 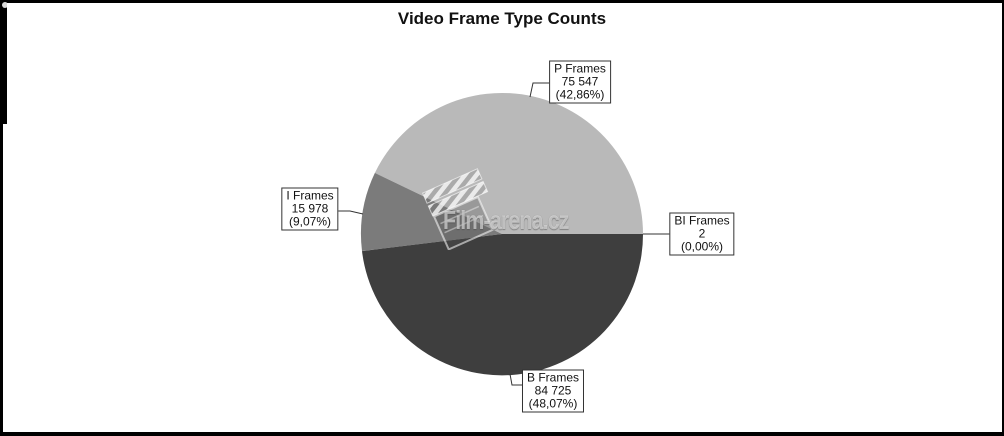 What do you see at coordinates (310, 195) in the screenshot?
I see `slice-label: I Frames` at bounding box center [310, 195].